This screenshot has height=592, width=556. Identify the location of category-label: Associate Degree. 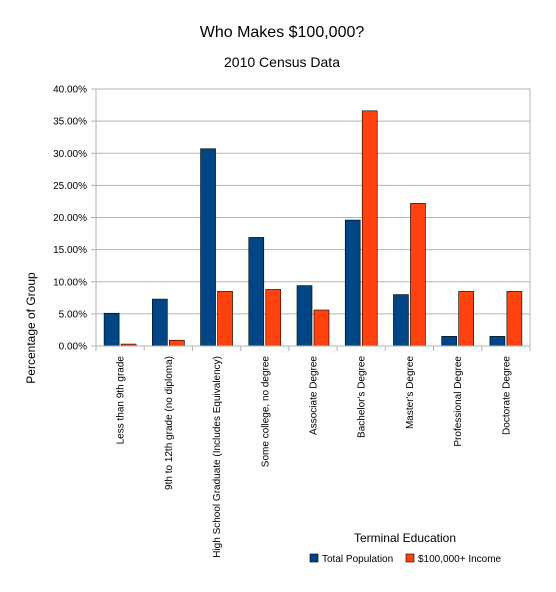
(314, 395).